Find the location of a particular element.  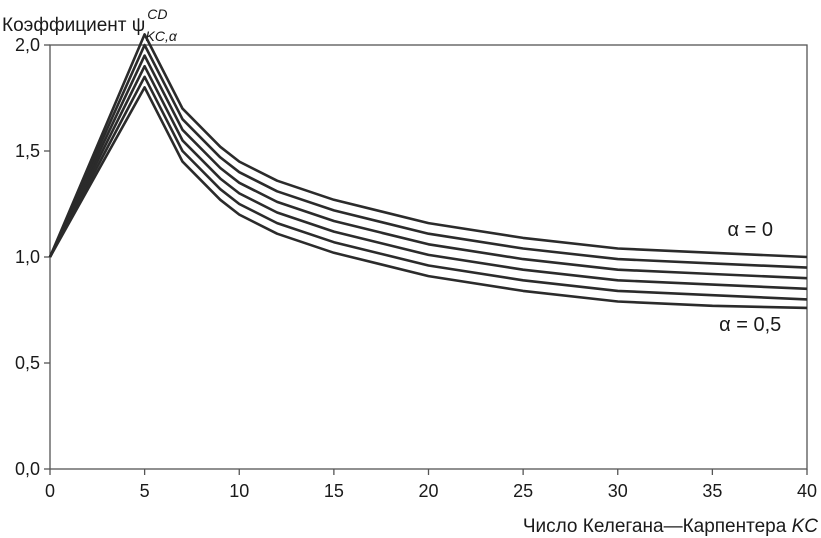

x-ticks: 0 5 10 15 20 25 30 35 40 is located at coordinates (431, 485).